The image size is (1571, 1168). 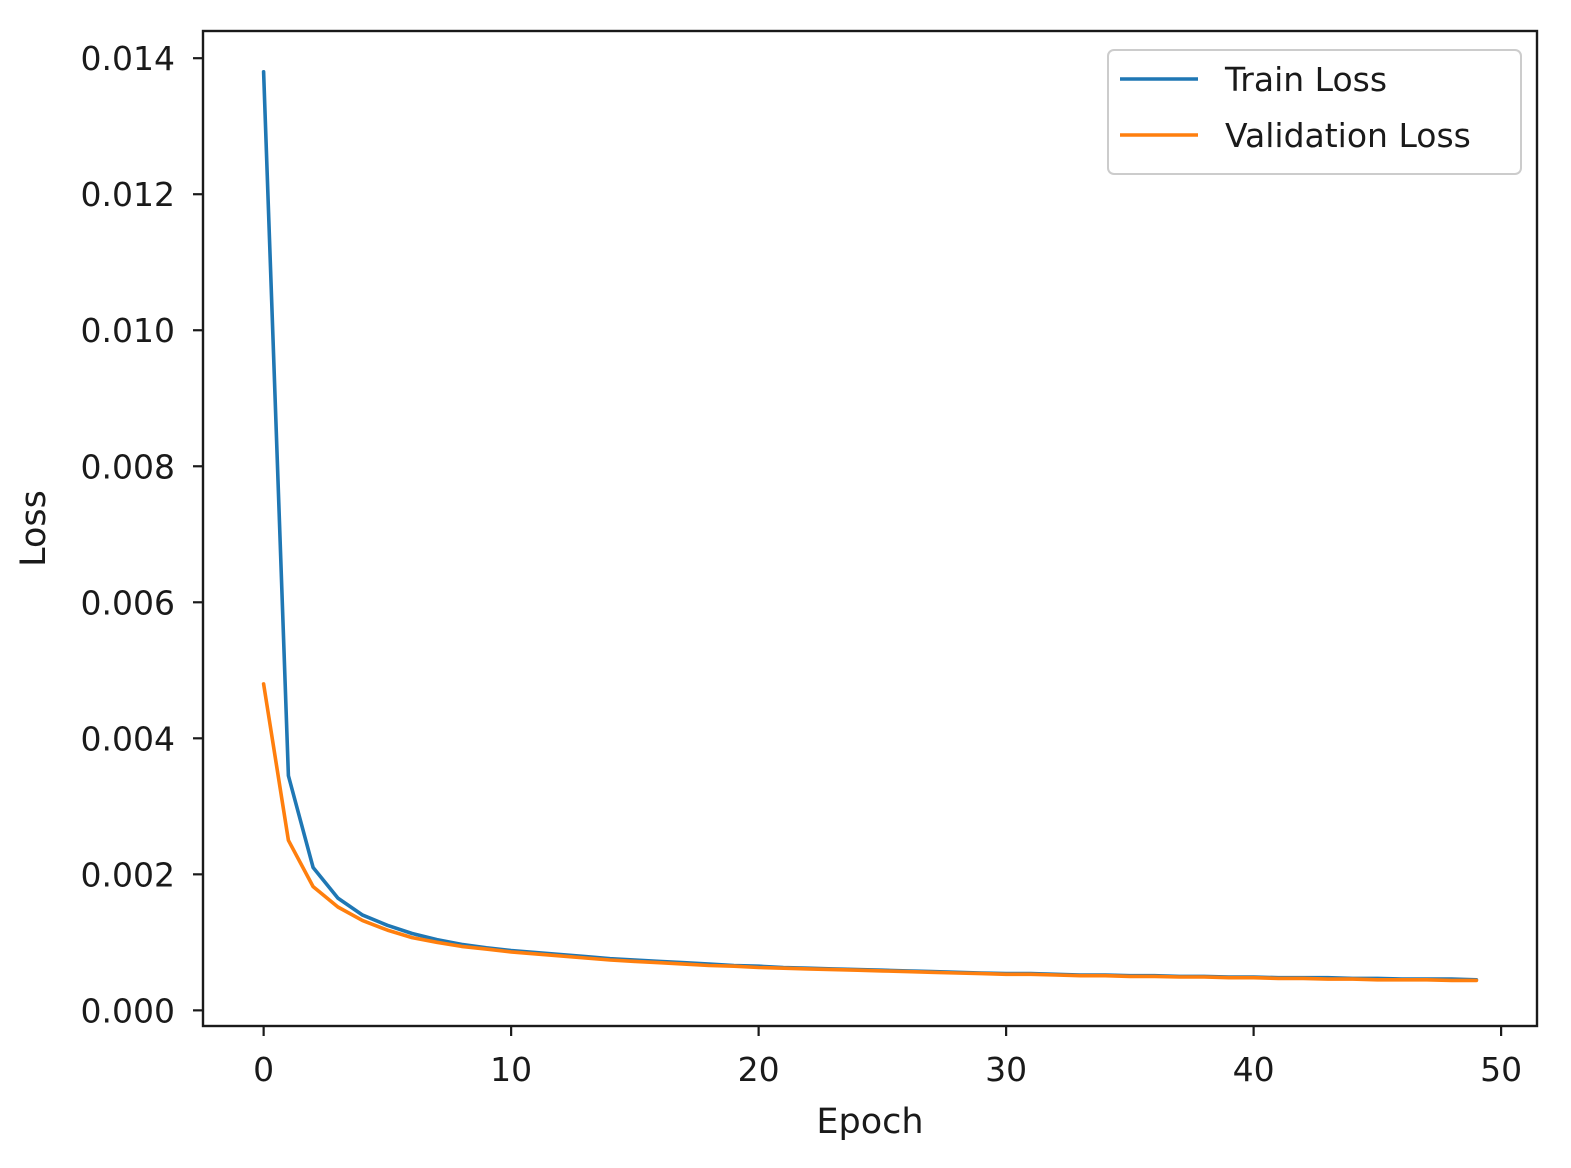 What do you see at coordinates (128, 58) in the screenshot?
I see `y-tick-label: 0.014` at bounding box center [128, 58].